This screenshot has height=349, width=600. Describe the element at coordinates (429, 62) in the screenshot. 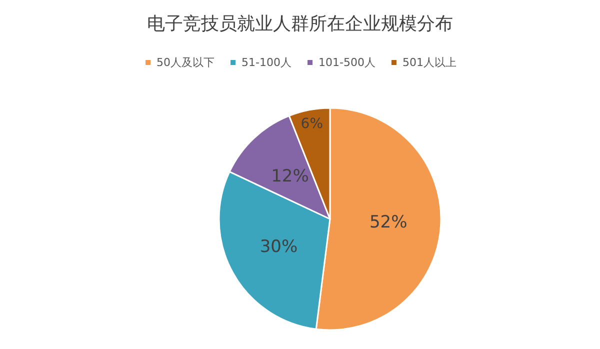

I see `legend-label: 501人以上` at that location.